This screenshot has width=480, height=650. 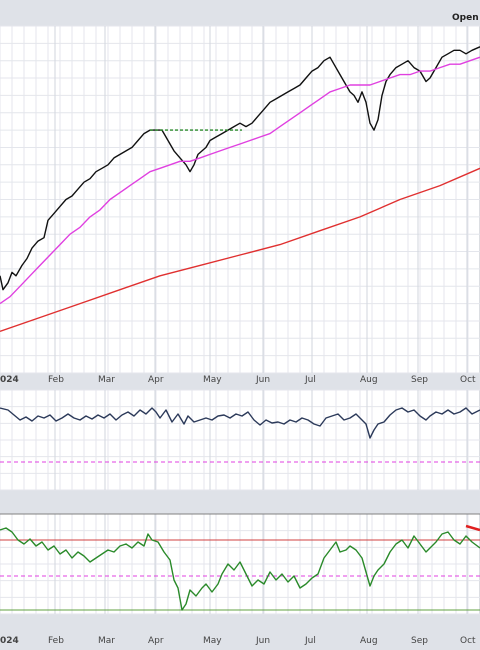 What do you see at coordinates (156, 641) in the screenshot?
I see `month-tick-oscillator-apr: Apr` at bounding box center [156, 641].